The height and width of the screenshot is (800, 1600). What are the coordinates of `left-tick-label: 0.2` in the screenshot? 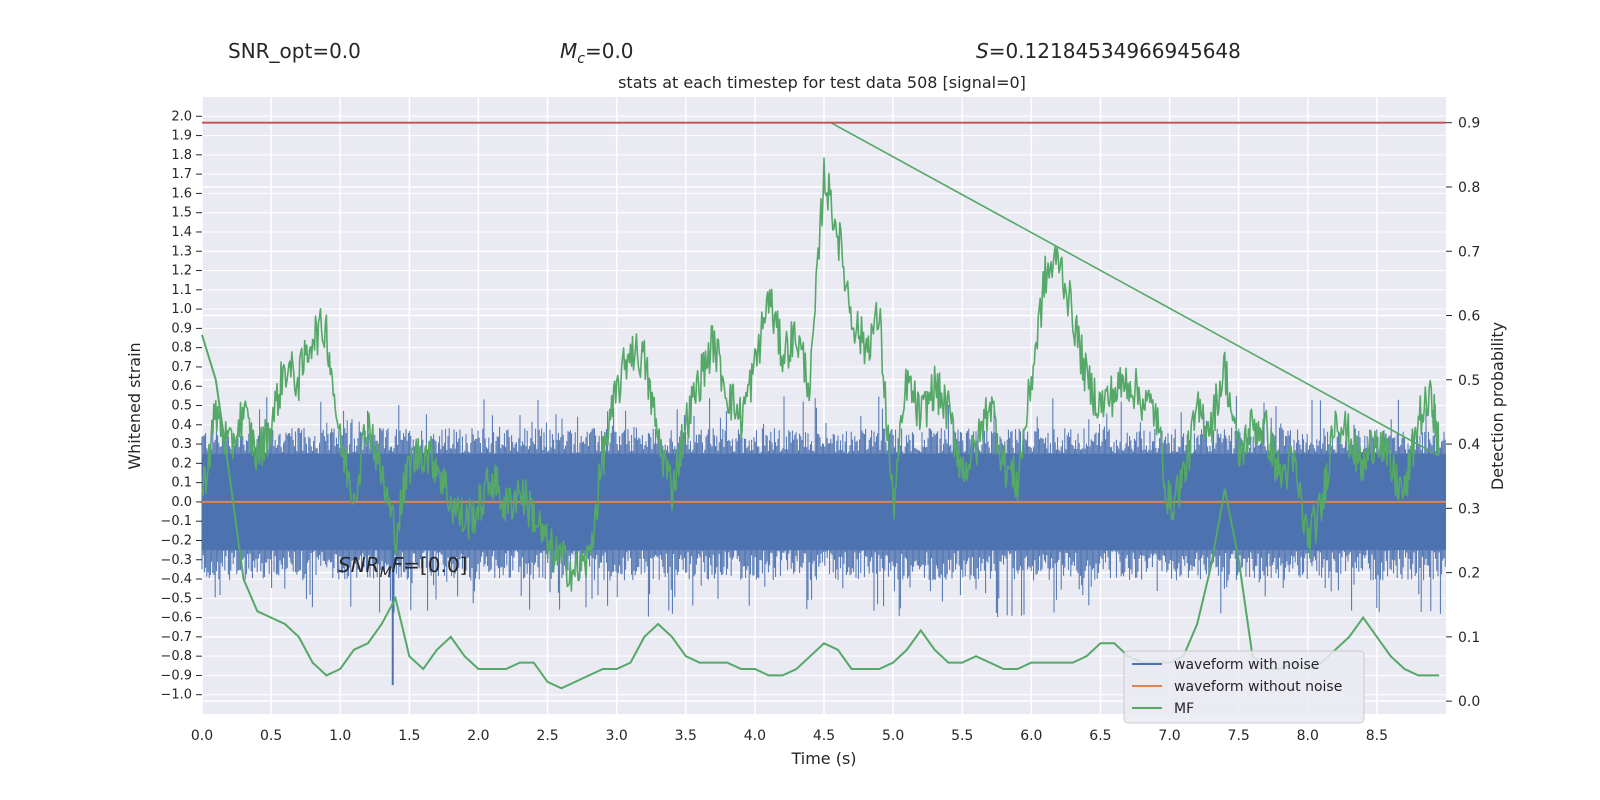 It's located at (181, 463).